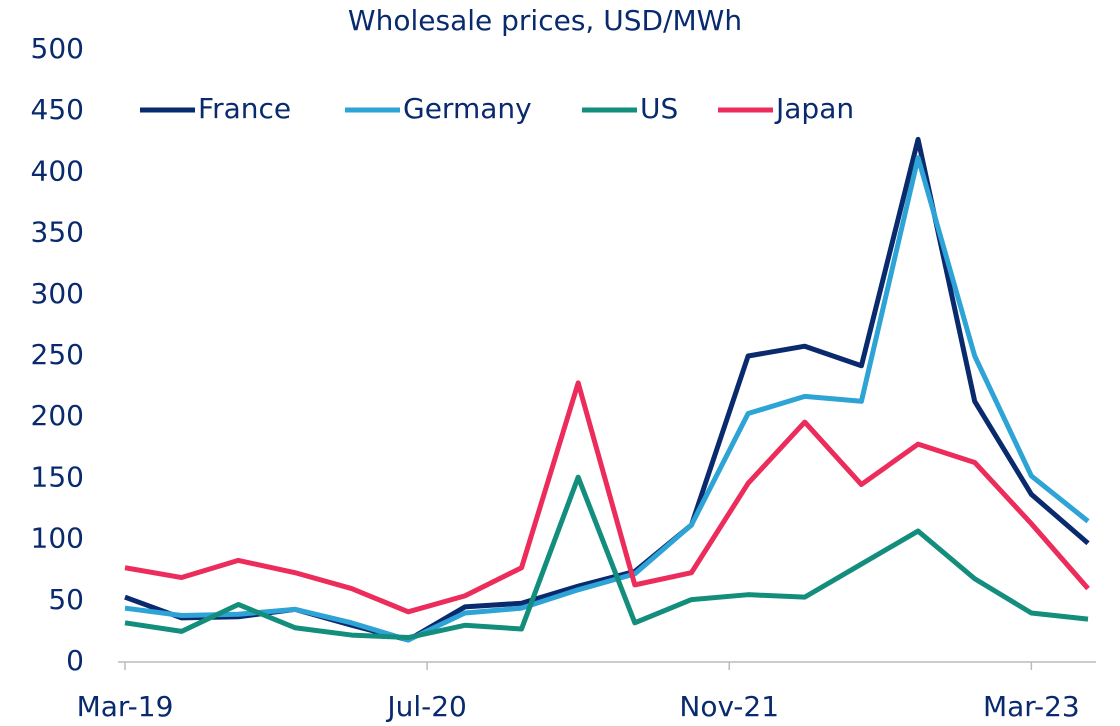  What do you see at coordinates (659, 108) in the screenshot?
I see `legend-label: US` at bounding box center [659, 108].